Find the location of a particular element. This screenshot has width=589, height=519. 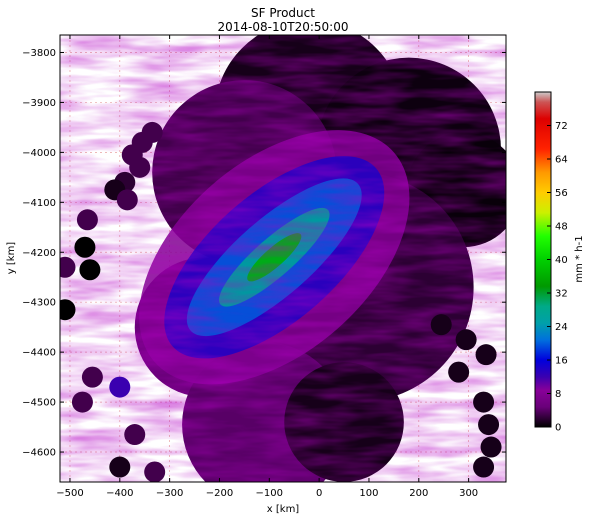

x-tick-label-2: −300 is located at coordinates (169, 493).